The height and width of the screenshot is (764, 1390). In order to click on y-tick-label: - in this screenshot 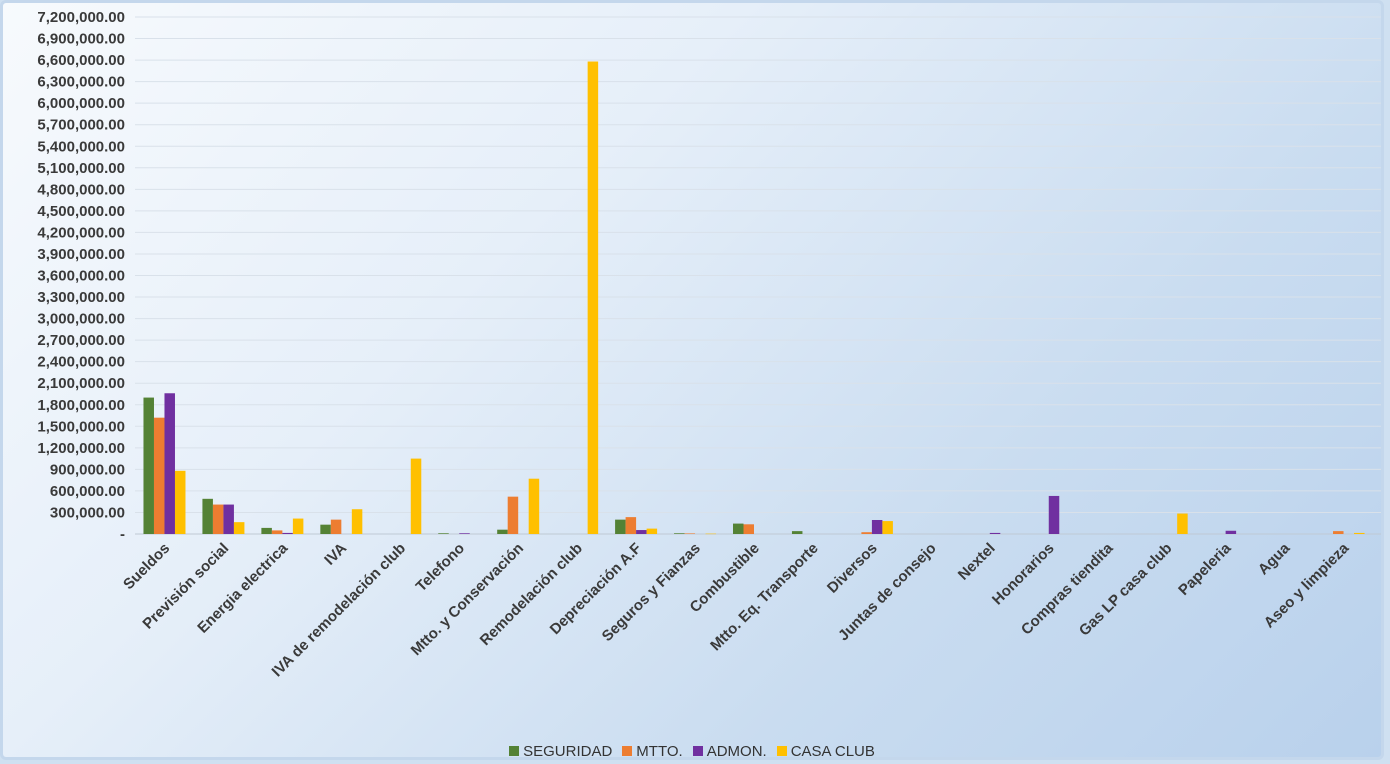, I will do `click(122, 534)`.